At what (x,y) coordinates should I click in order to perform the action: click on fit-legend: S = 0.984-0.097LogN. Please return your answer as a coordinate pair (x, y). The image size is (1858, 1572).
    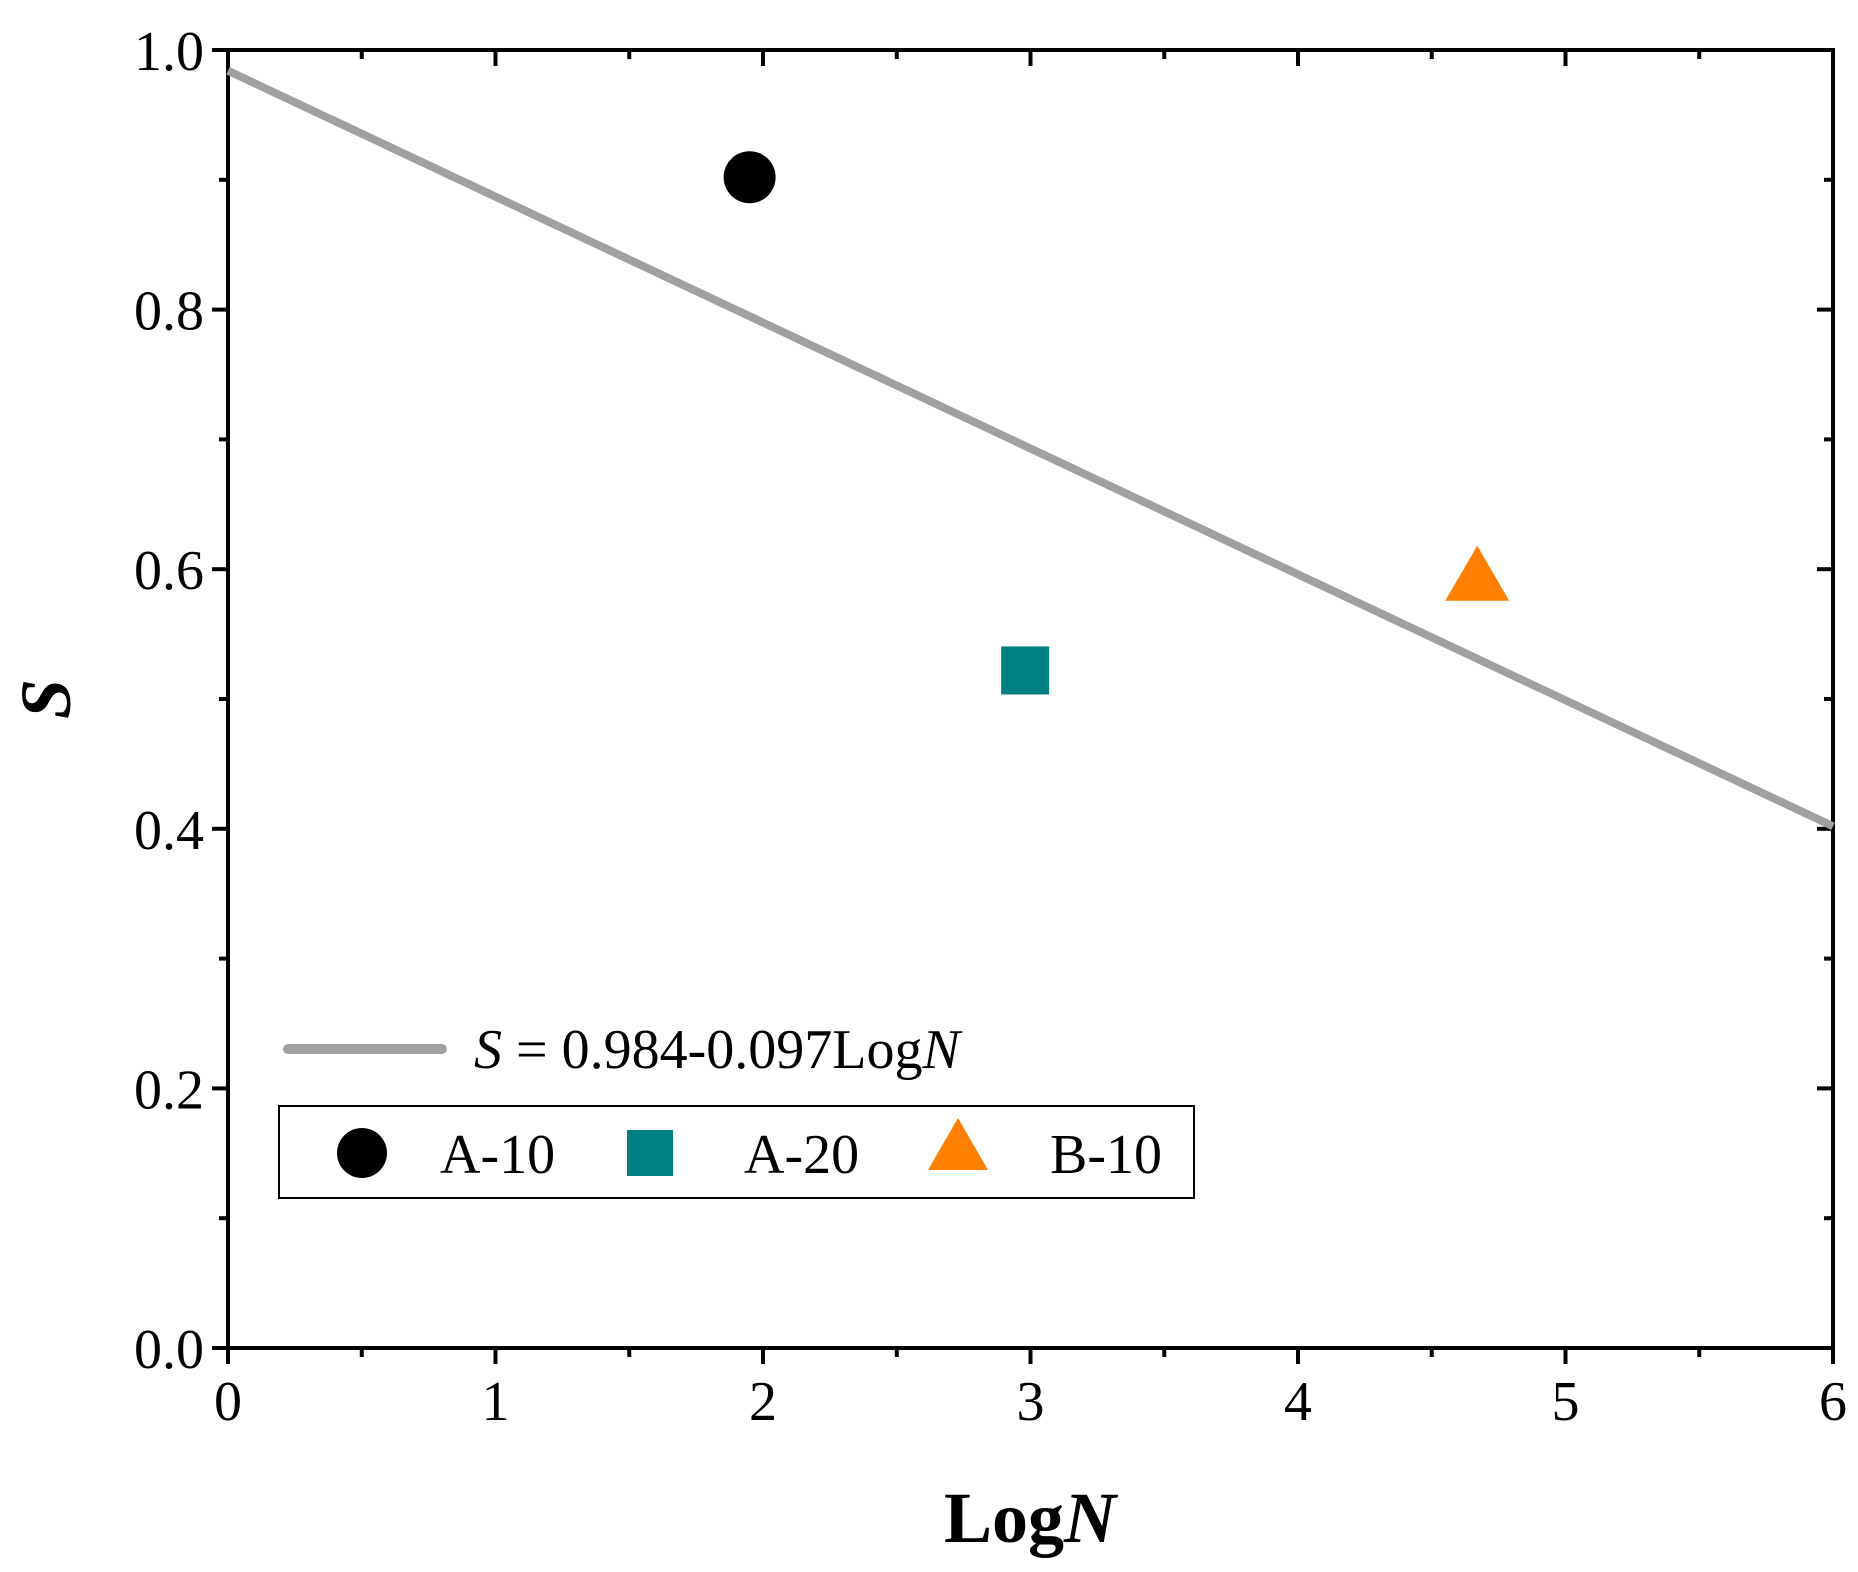
    Looking at the image, I should click on (622, 1050).